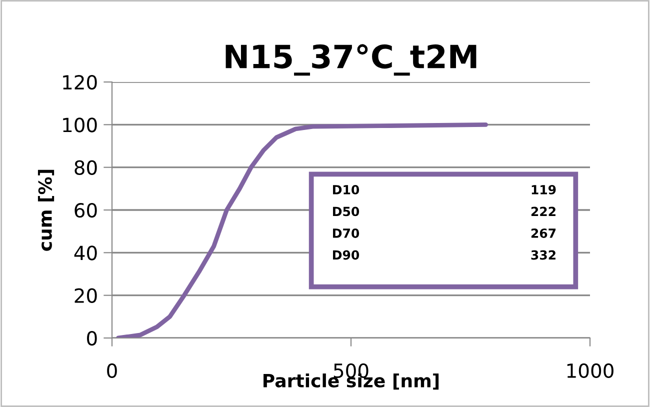 The height and width of the screenshot is (407, 650). What do you see at coordinates (85, 295) in the screenshot?
I see `y-tick-label: 20` at bounding box center [85, 295].